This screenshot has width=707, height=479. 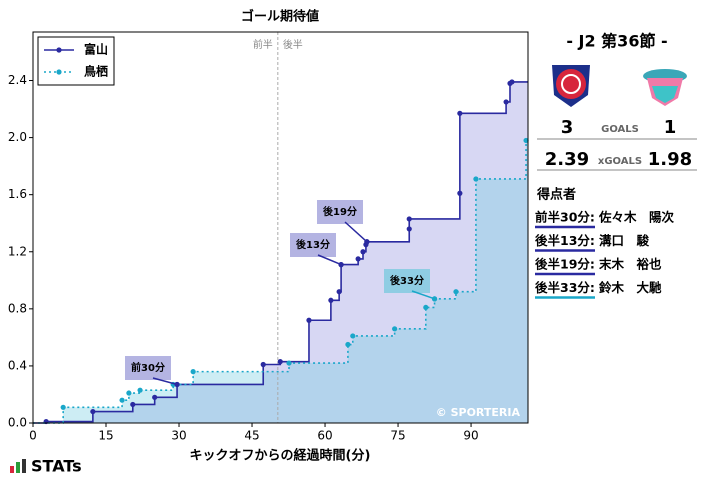 What do you see at coordinates (263, 44) in the screenshot?
I see `halftime-label: 前半` at bounding box center [263, 44].